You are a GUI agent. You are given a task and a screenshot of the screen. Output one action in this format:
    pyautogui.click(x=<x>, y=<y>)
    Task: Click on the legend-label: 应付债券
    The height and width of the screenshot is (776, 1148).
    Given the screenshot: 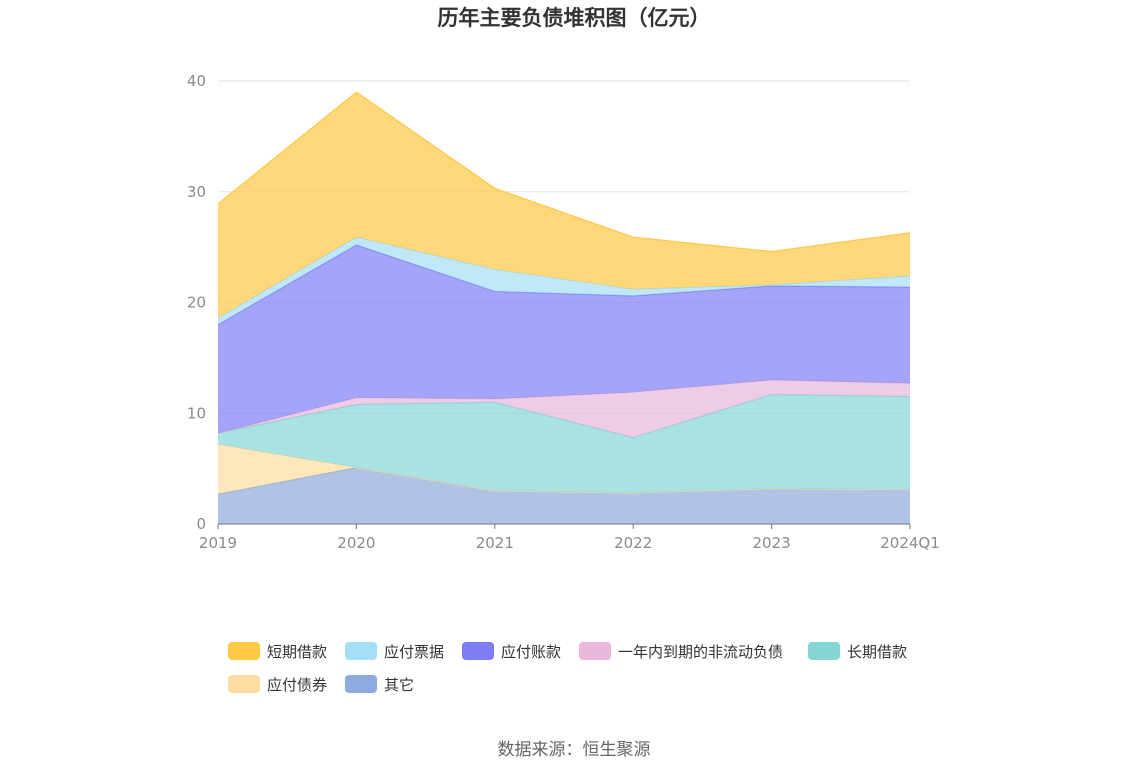 What is the action you would take?
    pyautogui.click(x=297, y=685)
    